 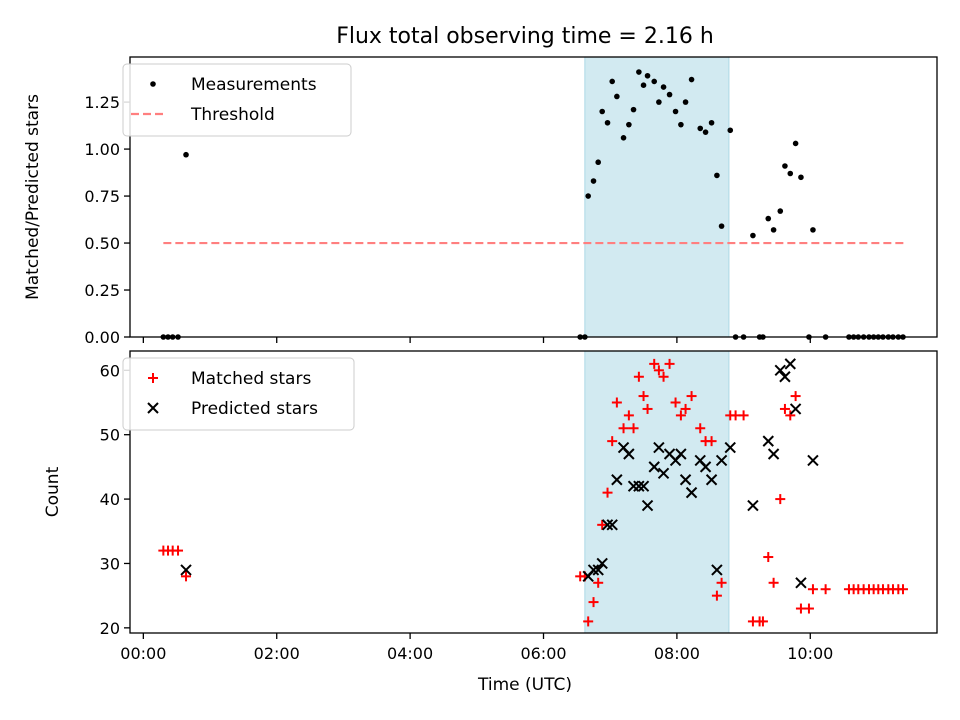 What do you see at coordinates (524, 685) in the screenshot?
I see `x-axis-label: Time (UTC)` at bounding box center [524, 685].